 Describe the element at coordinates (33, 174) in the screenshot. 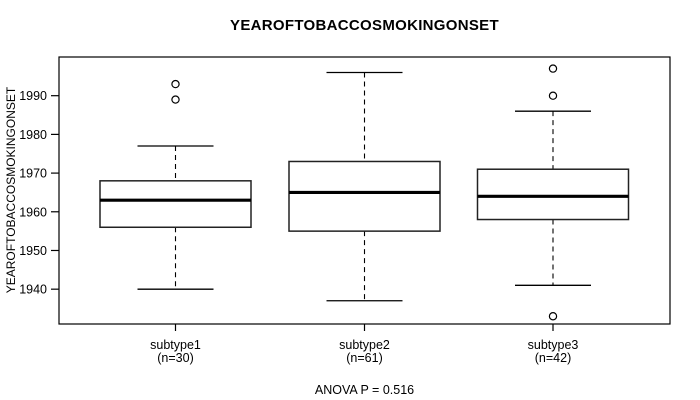

I see `y-tick-label: 1970` at that location.